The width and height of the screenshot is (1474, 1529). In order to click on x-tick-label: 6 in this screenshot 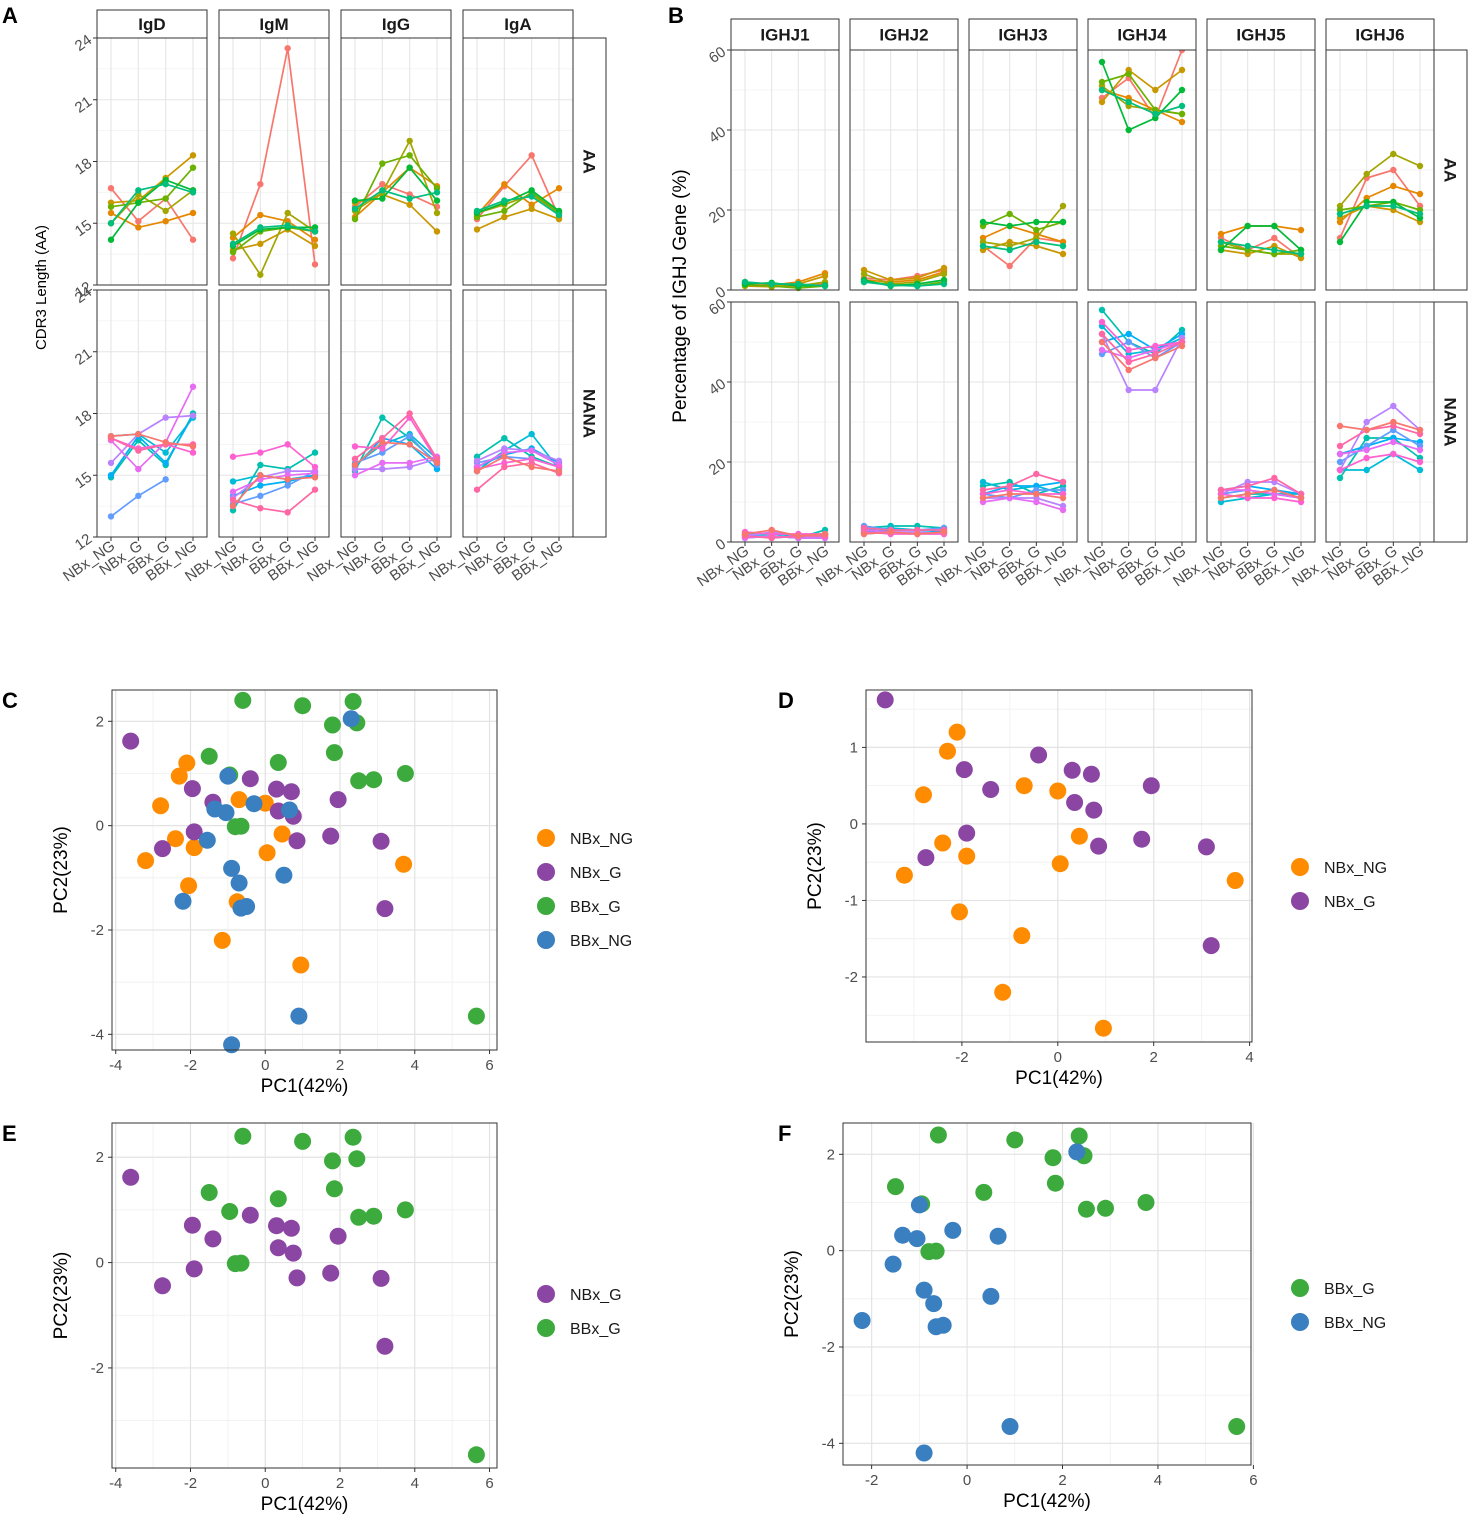, I will do `click(489, 1065)`.